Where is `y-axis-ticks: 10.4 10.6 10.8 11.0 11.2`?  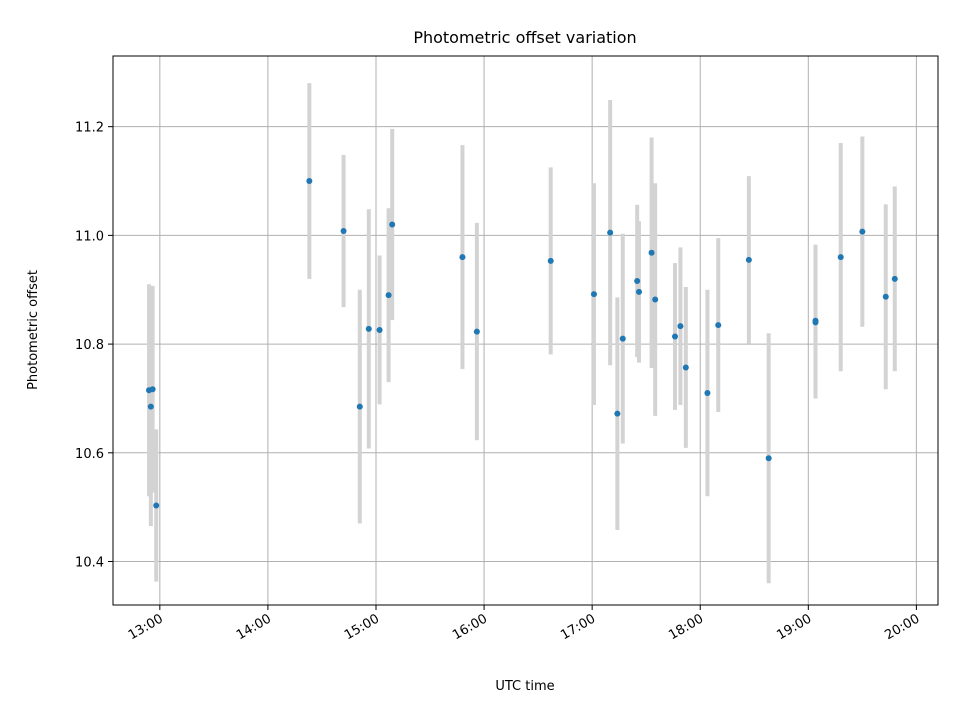
y-axis-ticks: 10.4 10.6 10.8 11.0 11.2 is located at coordinates (94, 346).